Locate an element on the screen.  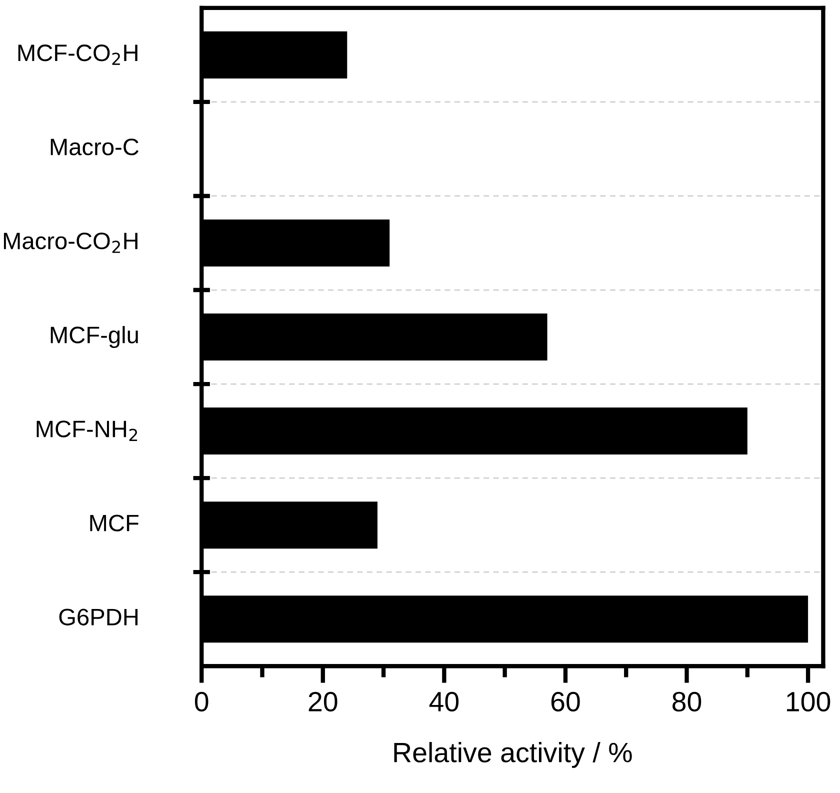
x-tick-label: 0 is located at coordinates (201, 702).